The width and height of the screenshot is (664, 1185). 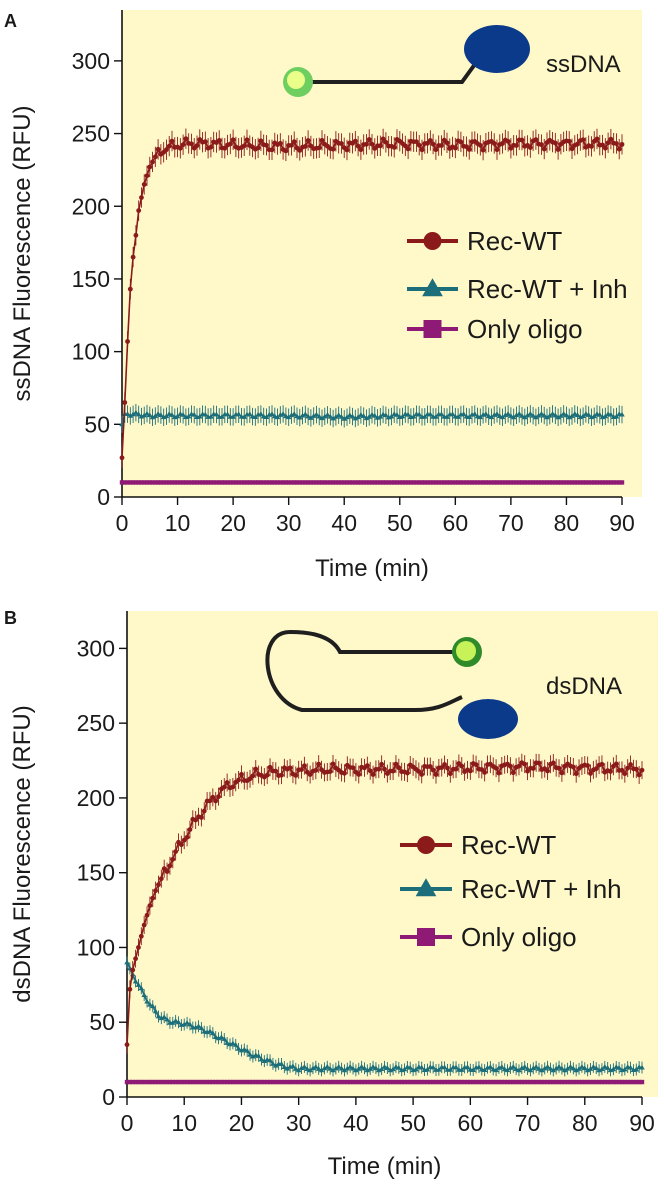 I want to click on y-tick-label: 300, so click(x=91, y=61).